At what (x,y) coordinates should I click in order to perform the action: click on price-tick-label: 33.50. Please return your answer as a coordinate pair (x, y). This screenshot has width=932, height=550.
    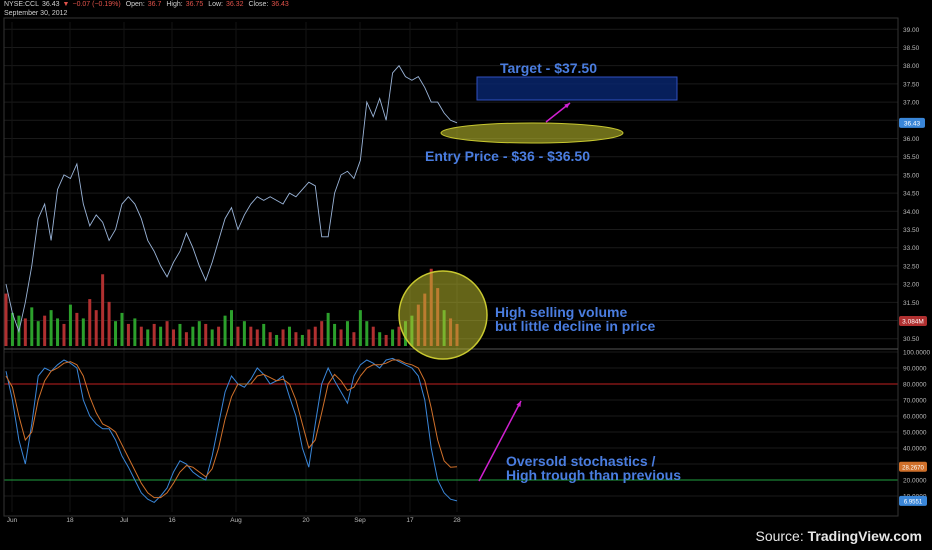
    Looking at the image, I should click on (911, 230).